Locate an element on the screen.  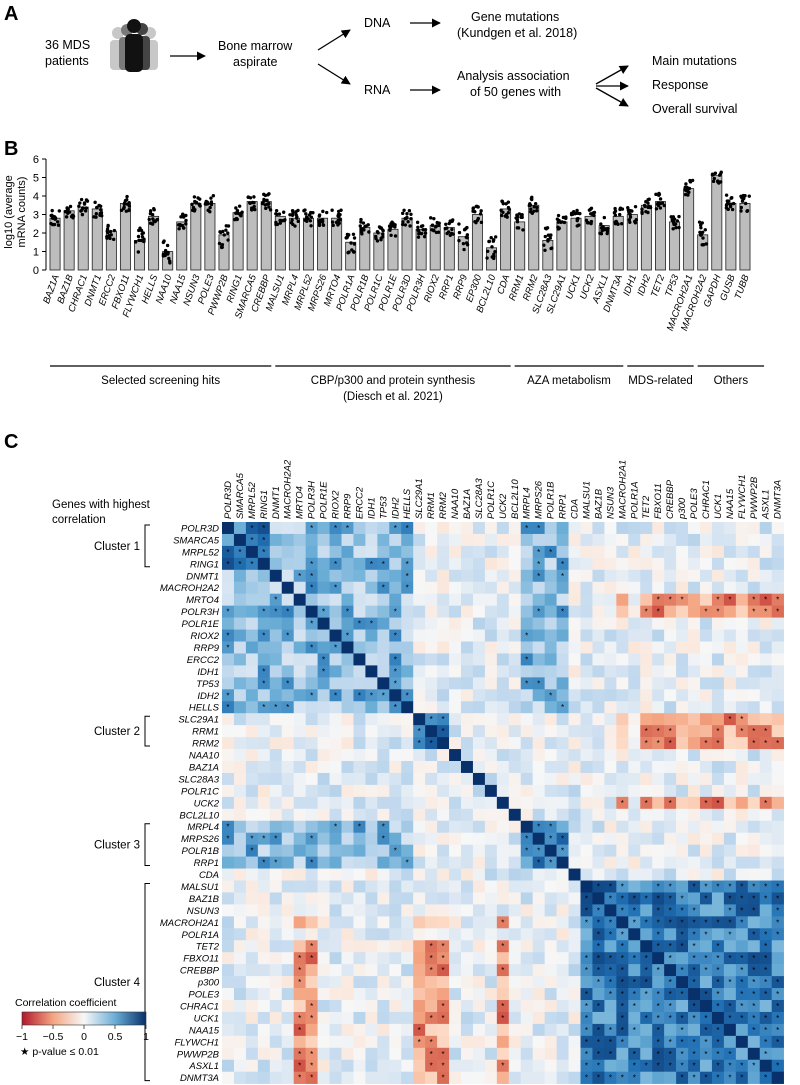
bar-point-DNMT3A is located at coordinates (620, 209).